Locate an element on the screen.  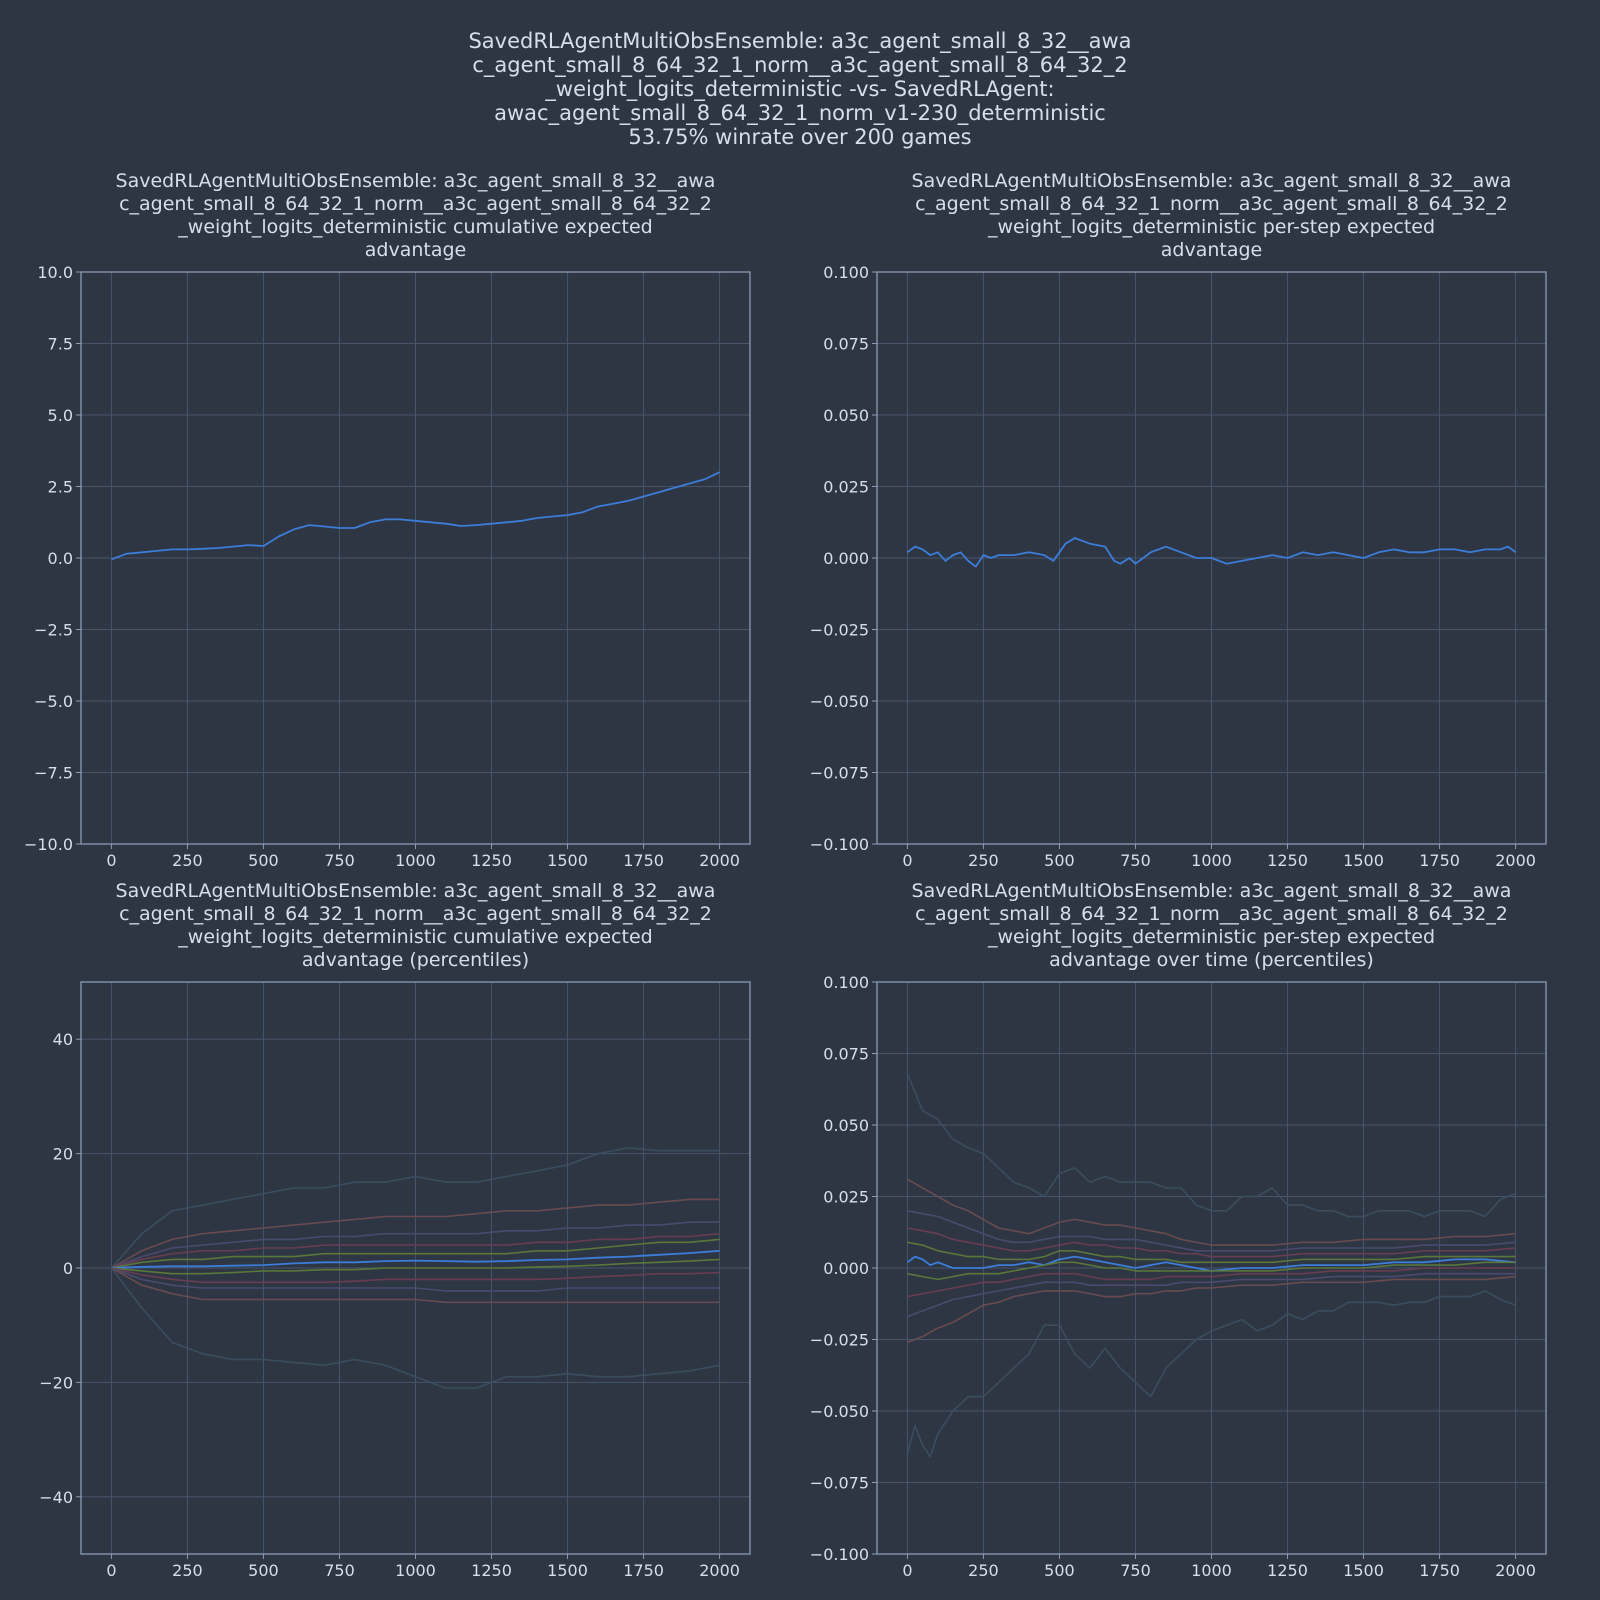
y-tick-label: −40 is located at coordinates (56, 1497).